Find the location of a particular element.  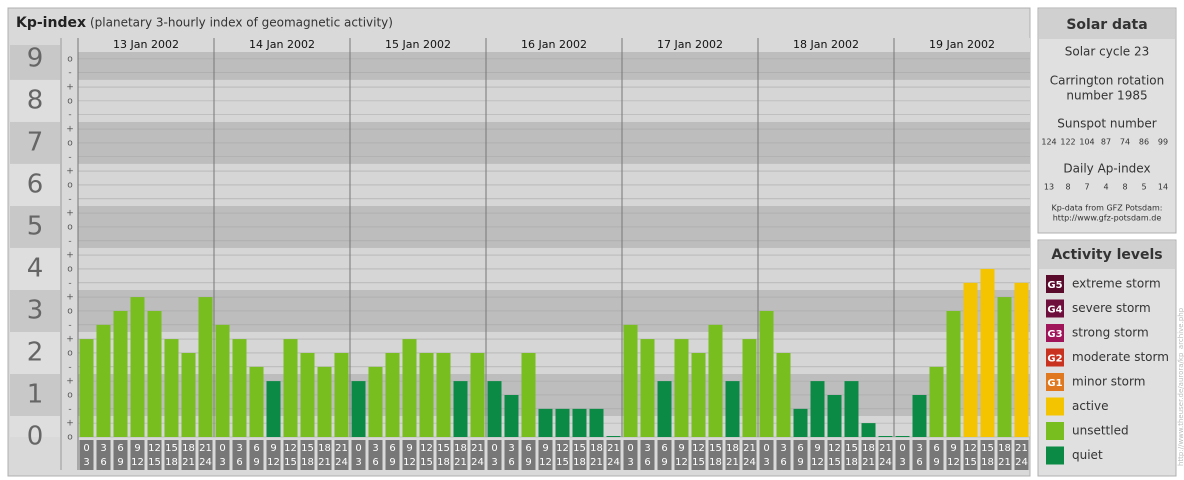

solar-cycle: Solar cycle 23 is located at coordinates (1107, 52).